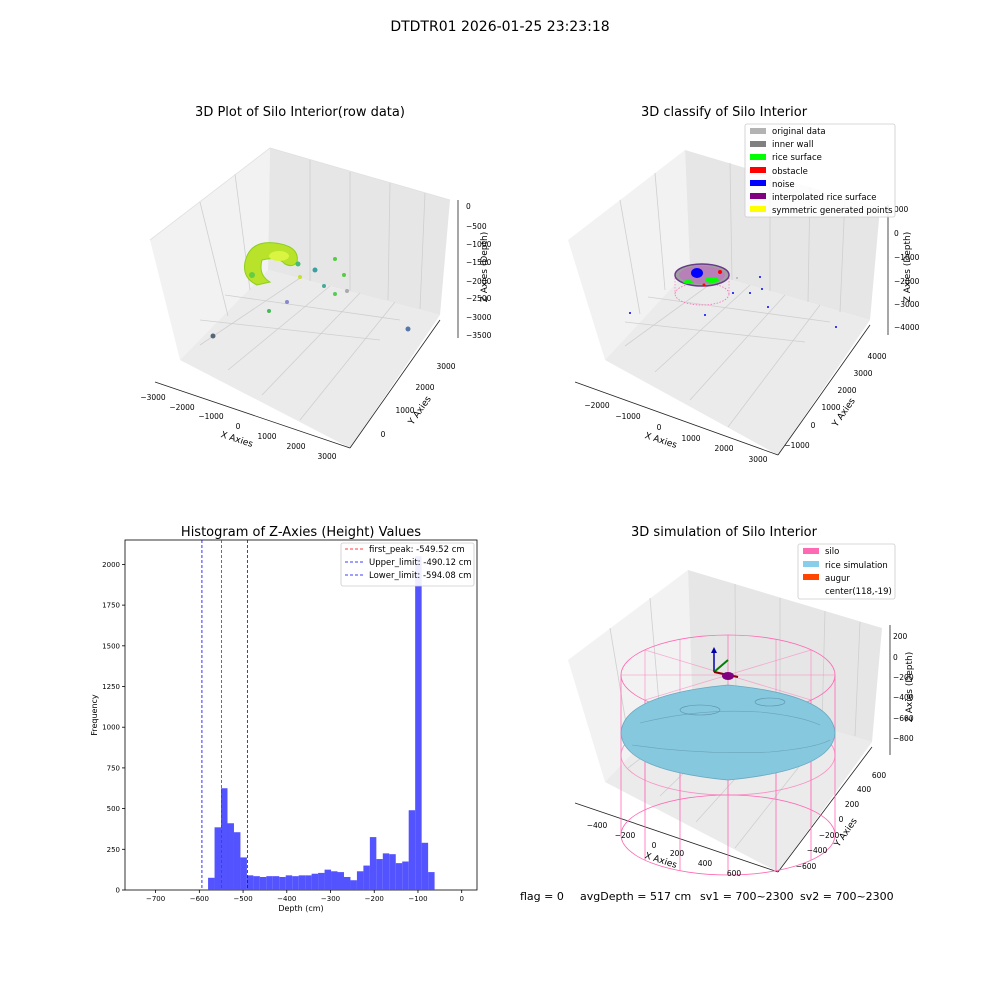 Image resolution: width=1000 pixels, height=1000 pixels. I want to click on panel1-title: 3D Plot of Silo Interior(row data), so click(300, 112).